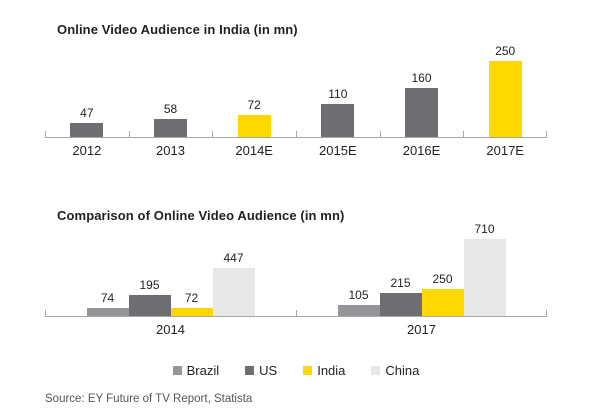  Describe the element at coordinates (421, 269) in the screenshot. I see `bar-group: 105 215 250 710` at that location.